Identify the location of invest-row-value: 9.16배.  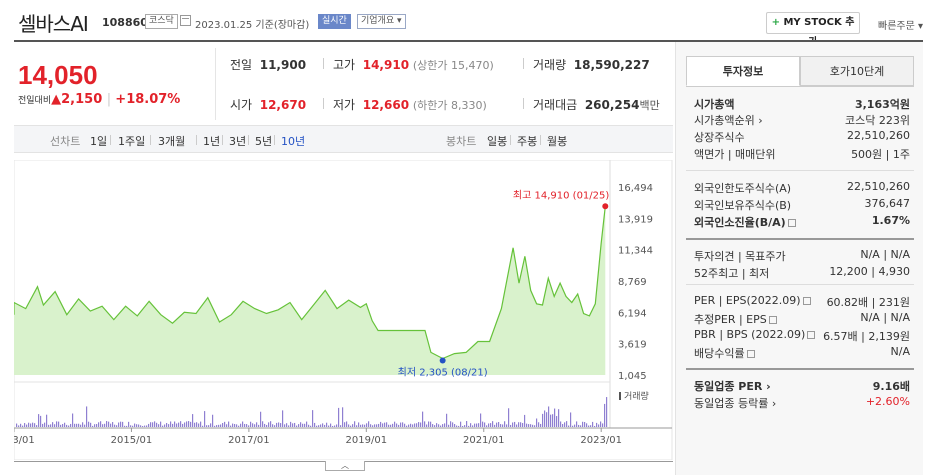
(891, 386).